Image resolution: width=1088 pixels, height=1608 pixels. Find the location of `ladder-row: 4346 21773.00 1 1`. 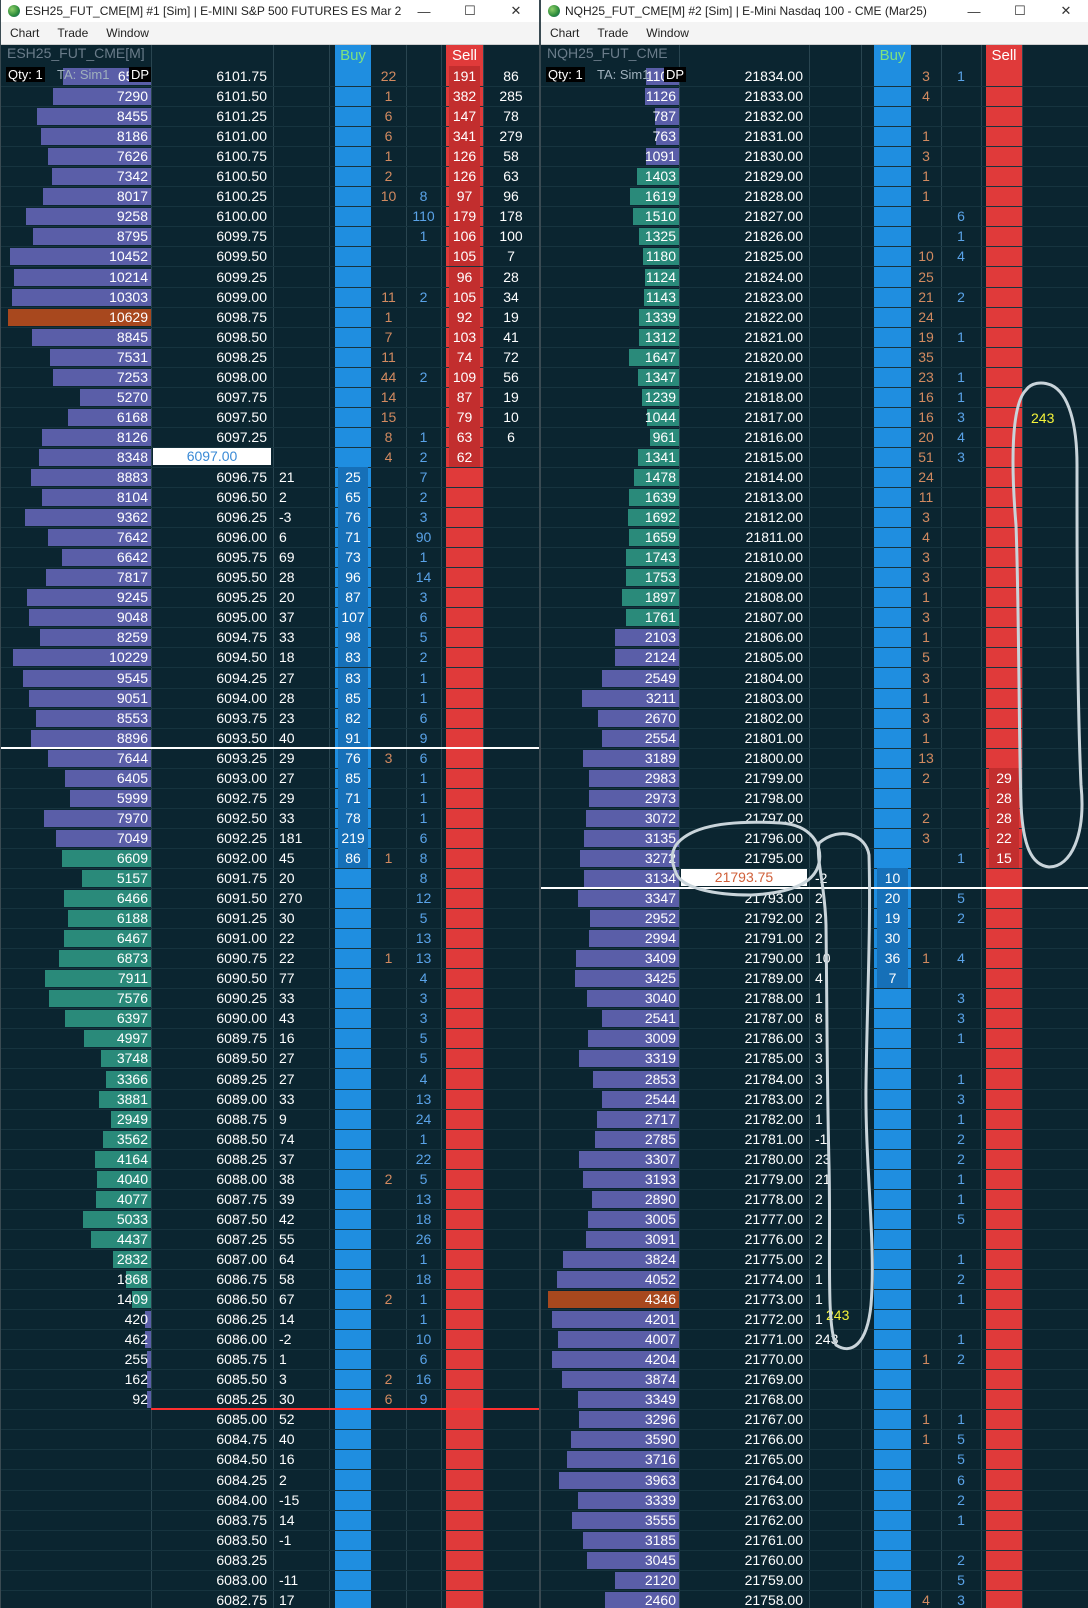

ladder-row: 4346 21773.00 1 1 is located at coordinates (814, 1300).